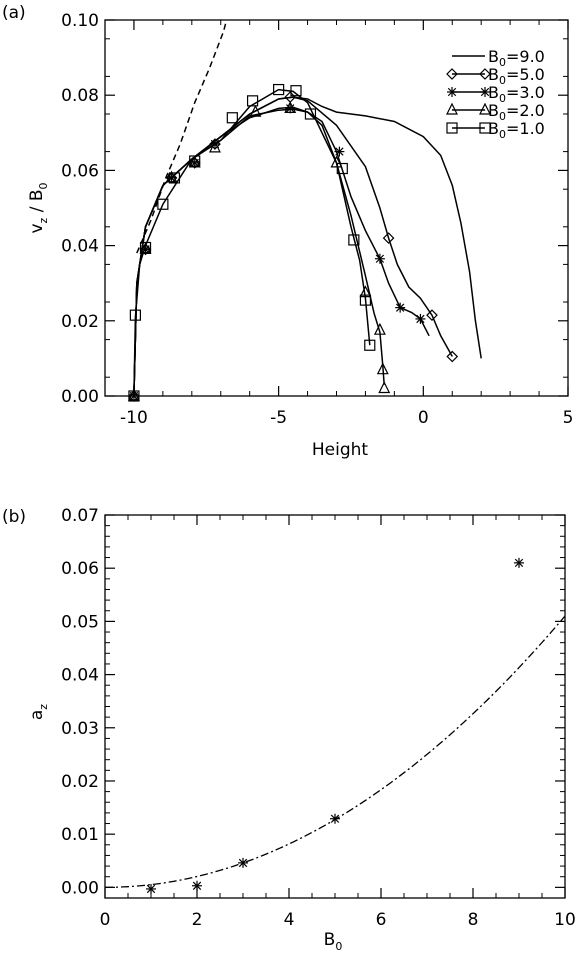 The height and width of the screenshot is (957, 577). Describe the element at coordinates (338, 946) in the screenshot. I see `panel-b-x-title-sub: 0` at that location.